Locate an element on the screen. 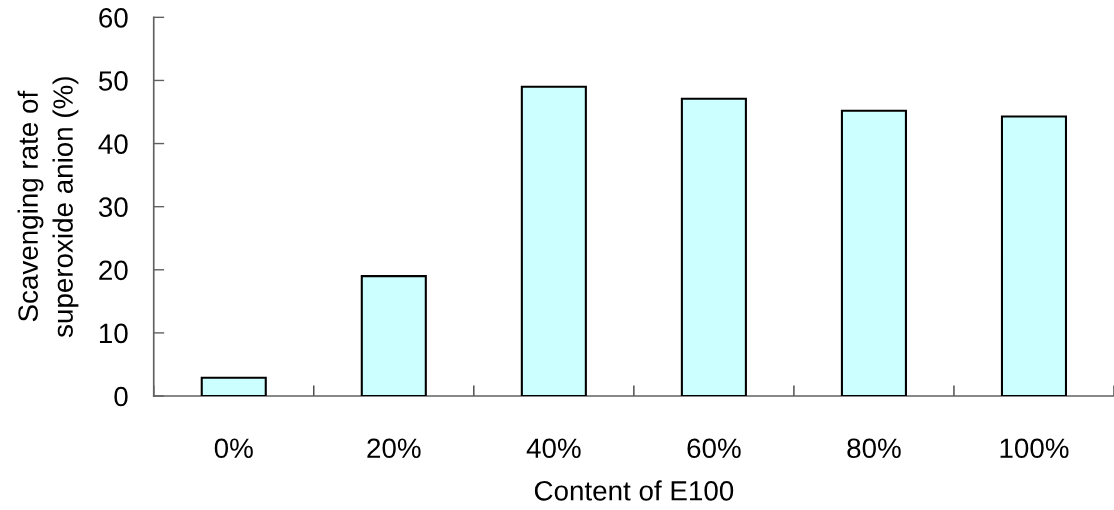  x-tick-label: 100% is located at coordinates (1034, 448).